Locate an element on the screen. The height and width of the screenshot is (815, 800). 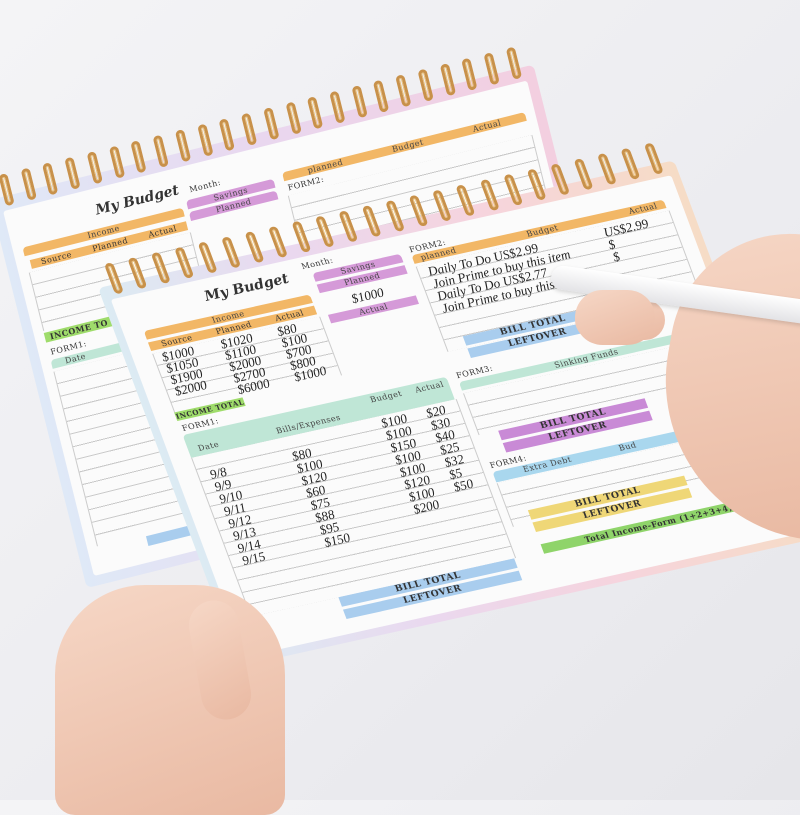
back-form2-planned: planned is located at coordinates (325, 166).